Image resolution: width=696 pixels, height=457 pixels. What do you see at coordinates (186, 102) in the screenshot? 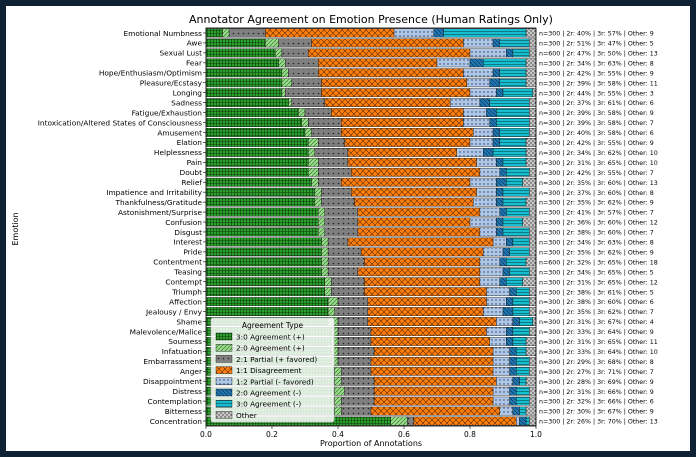
I see `y-tick-label: Sadness` at bounding box center [186, 102].